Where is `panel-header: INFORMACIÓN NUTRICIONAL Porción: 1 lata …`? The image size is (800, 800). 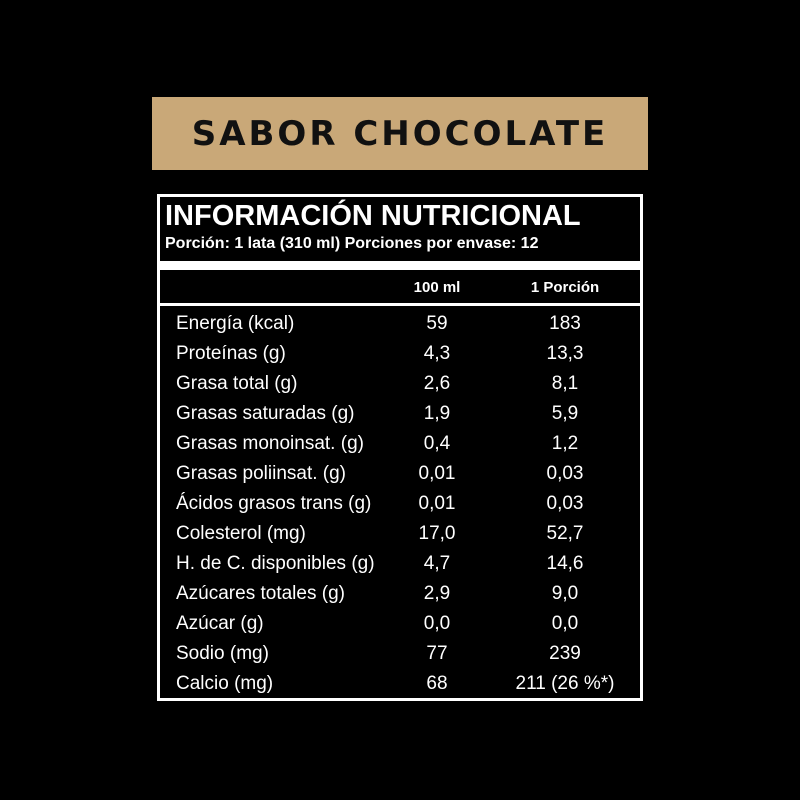
panel-header: INFORMACIÓN NUTRICIONAL Porción: 1 lata … is located at coordinates (400, 229).